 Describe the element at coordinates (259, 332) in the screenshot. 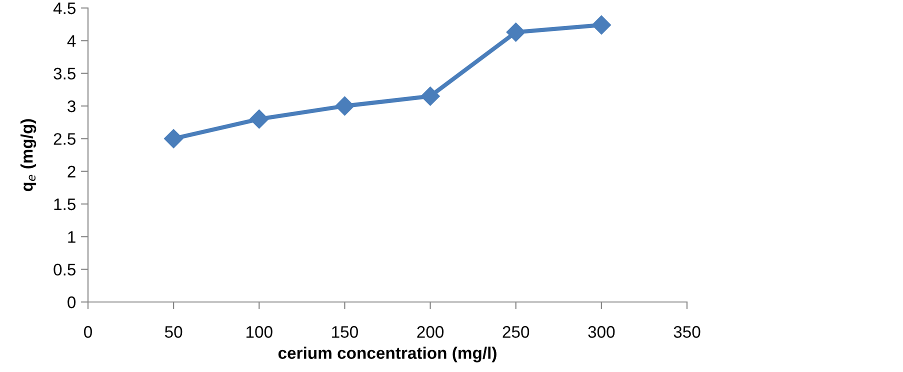

I see `x-tick-label: 100` at that location.